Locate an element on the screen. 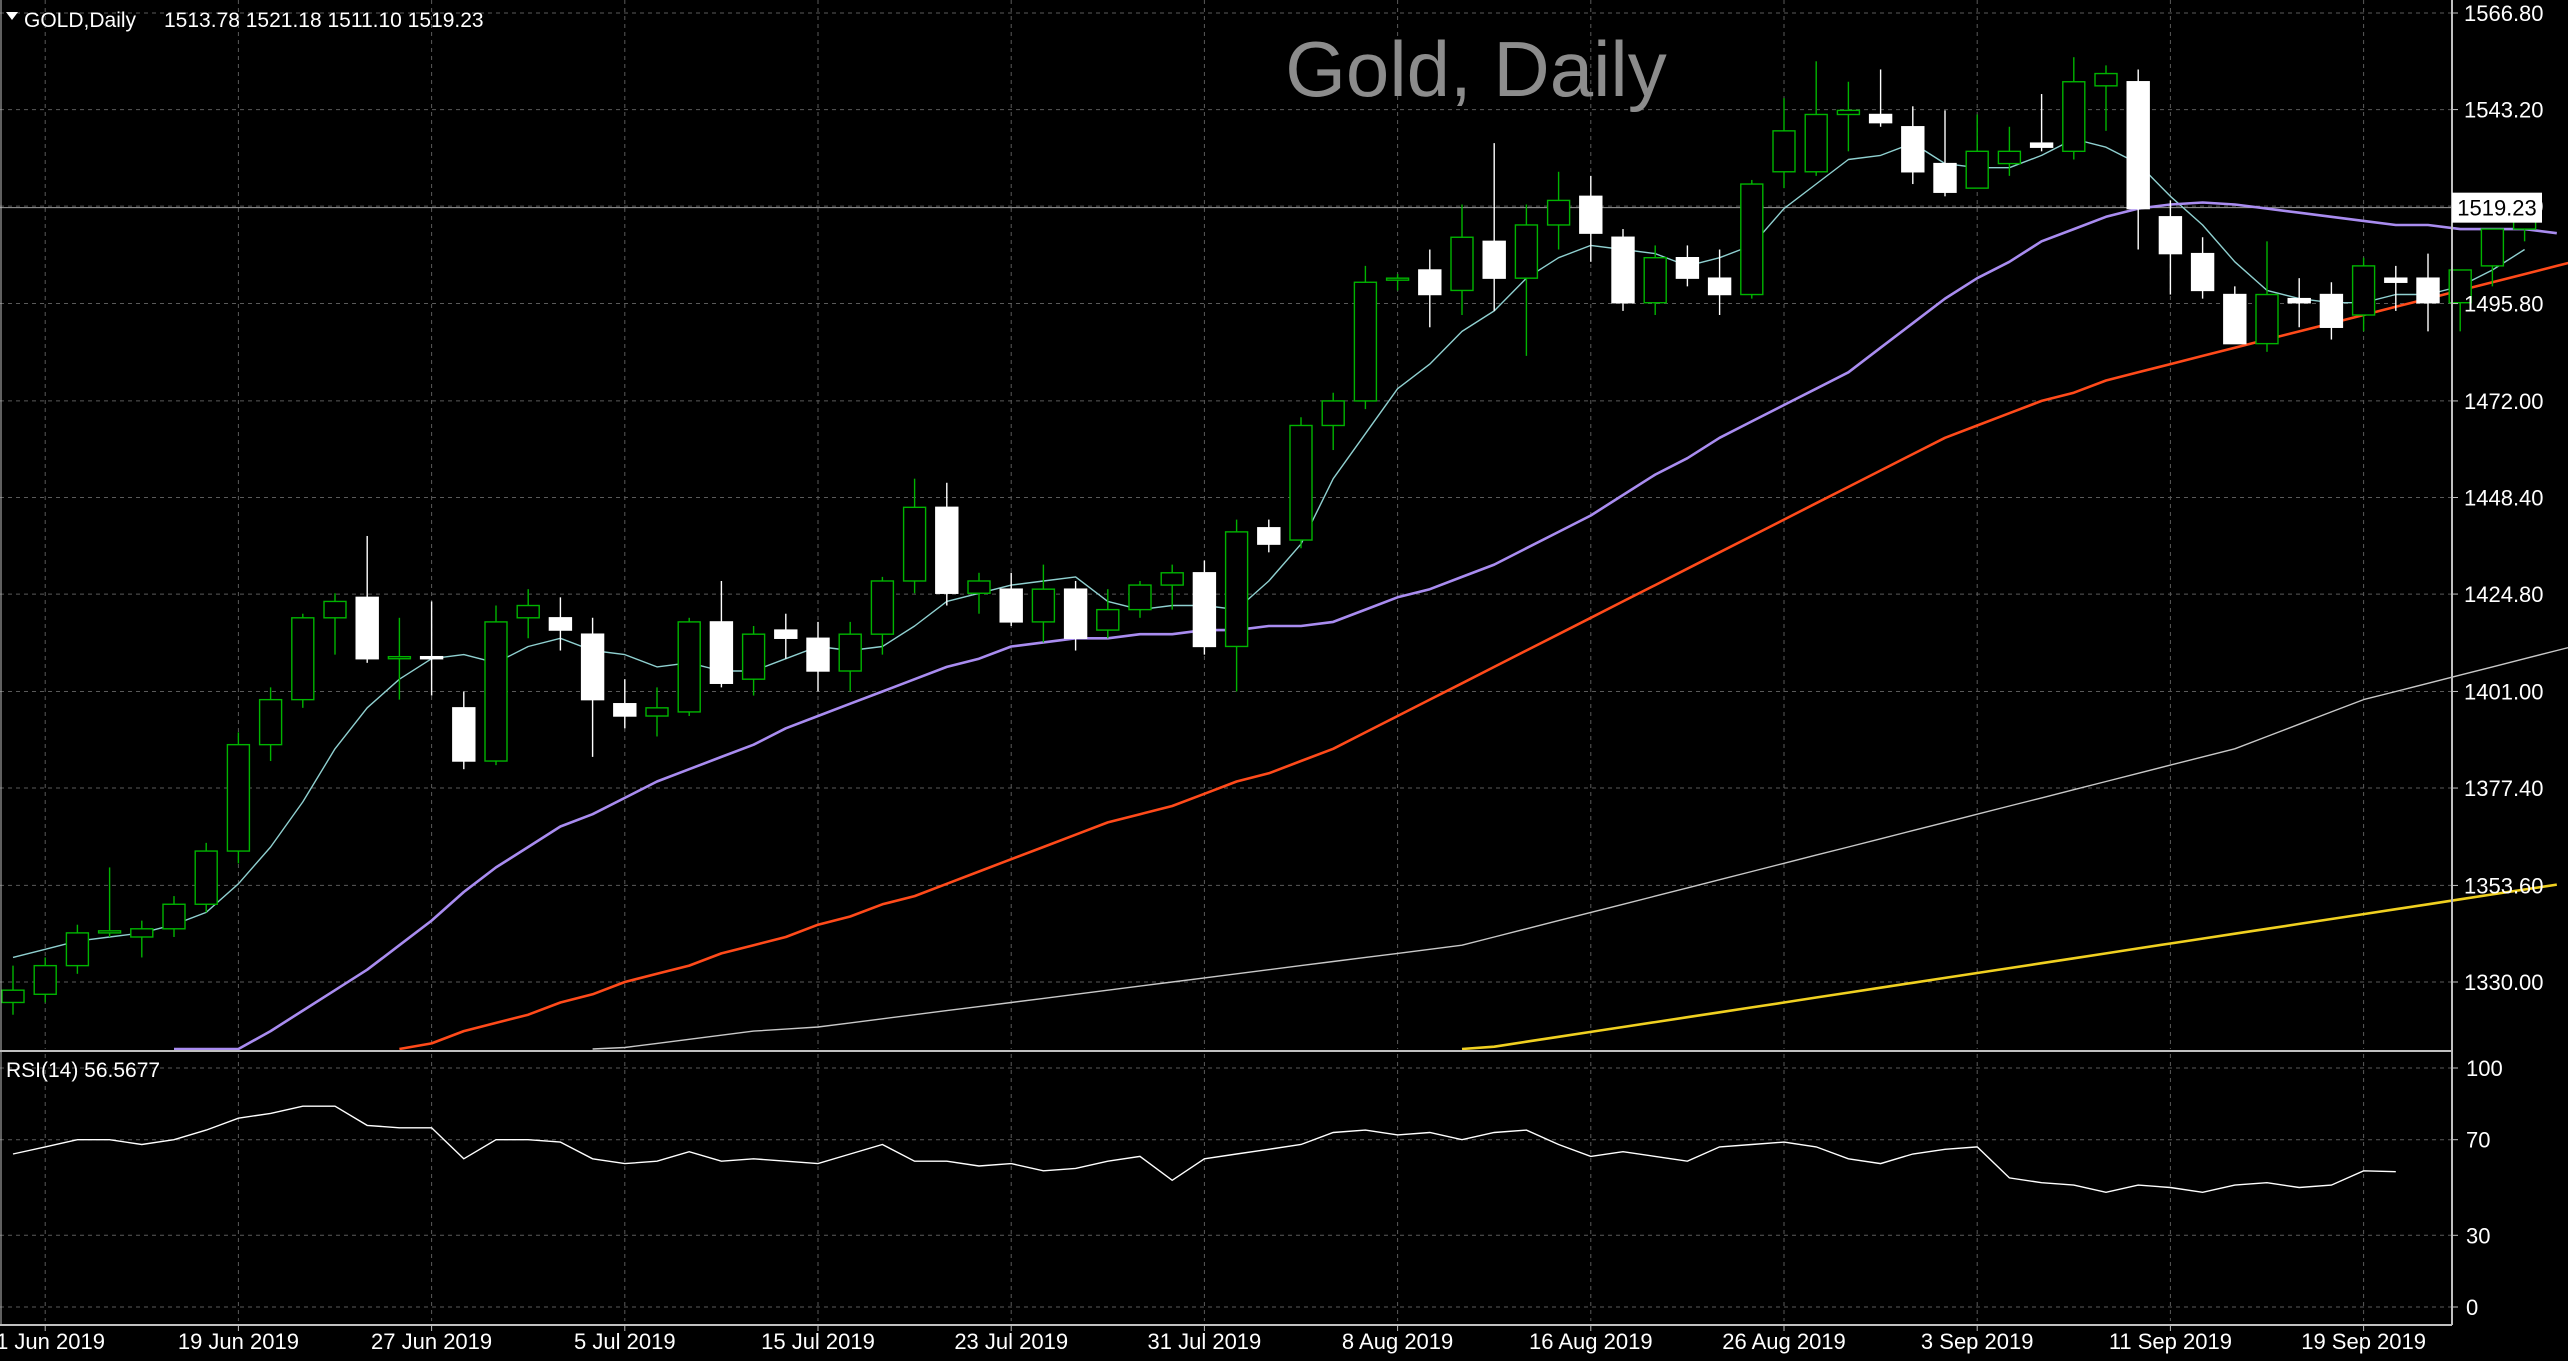 Image resolution: width=2568 pixels, height=1361 pixels. price-tick-label: 1401.00 is located at coordinates (2504, 691).